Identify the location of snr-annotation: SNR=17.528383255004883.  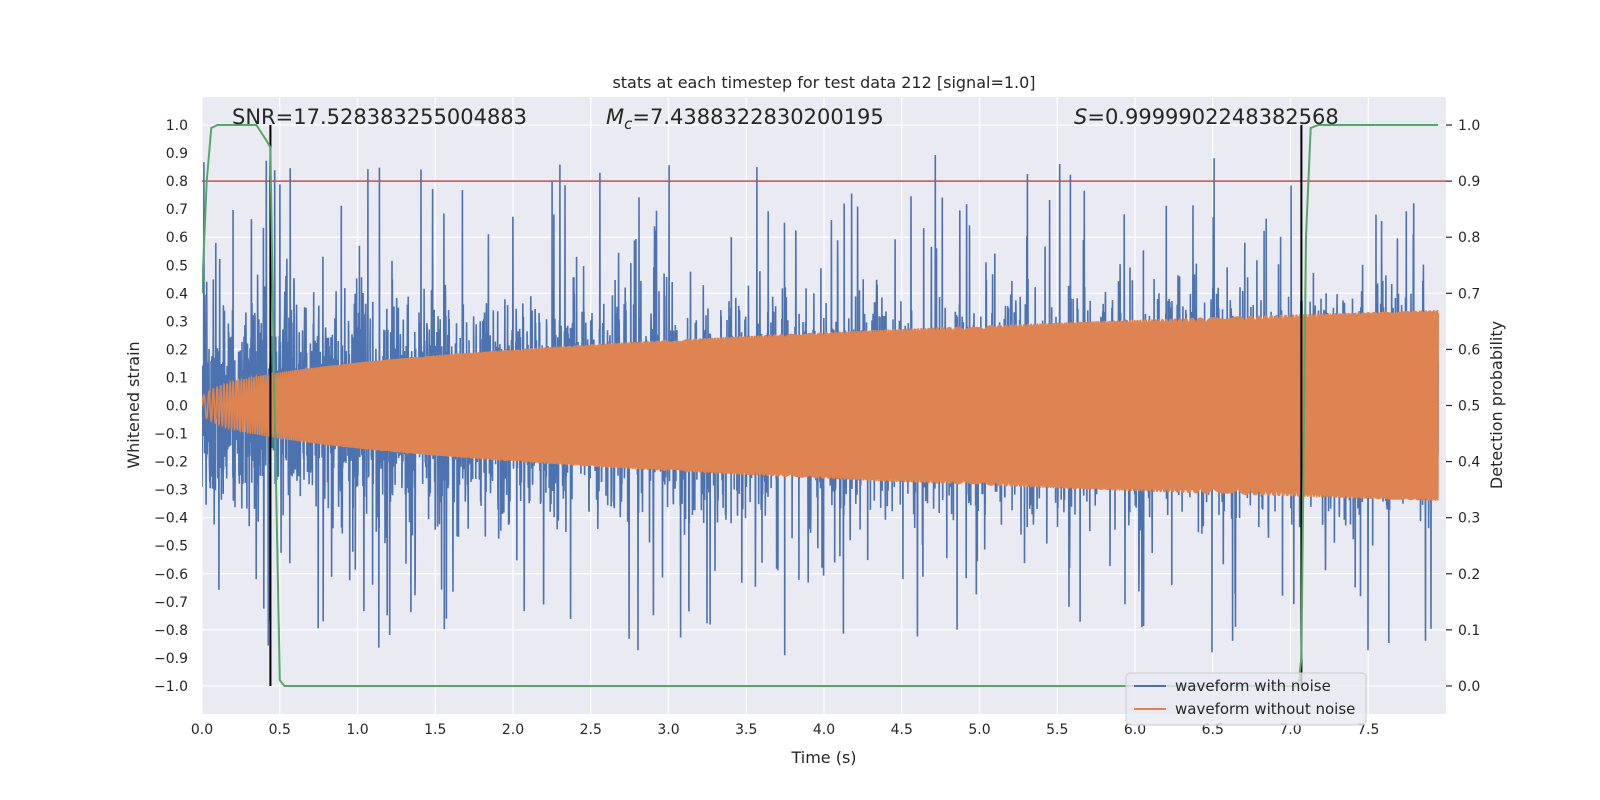
(379, 117).